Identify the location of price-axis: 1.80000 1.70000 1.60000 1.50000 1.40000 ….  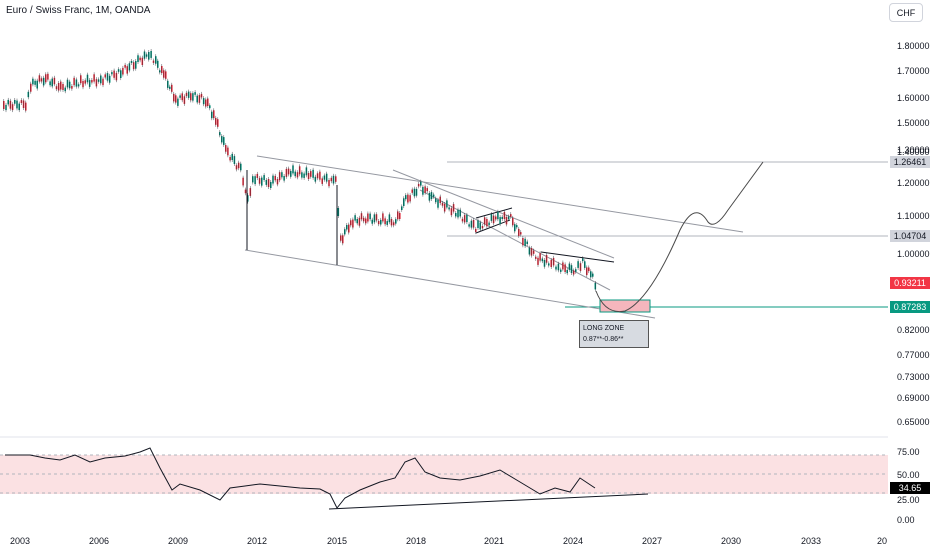
(910, 228).